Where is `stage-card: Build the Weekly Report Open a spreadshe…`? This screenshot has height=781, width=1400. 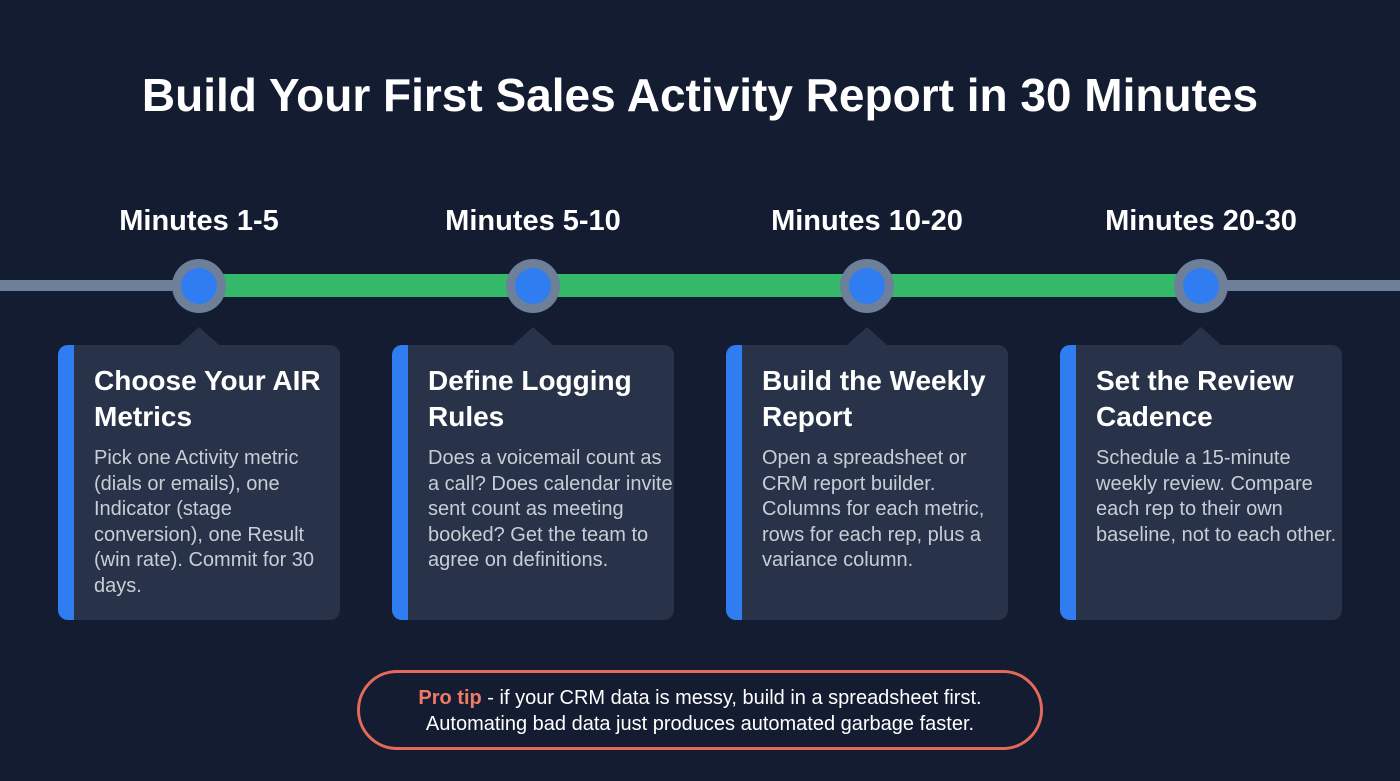 stage-card: Build the Weekly Report Open a spreadshe… is located at coordinates (867, 482).